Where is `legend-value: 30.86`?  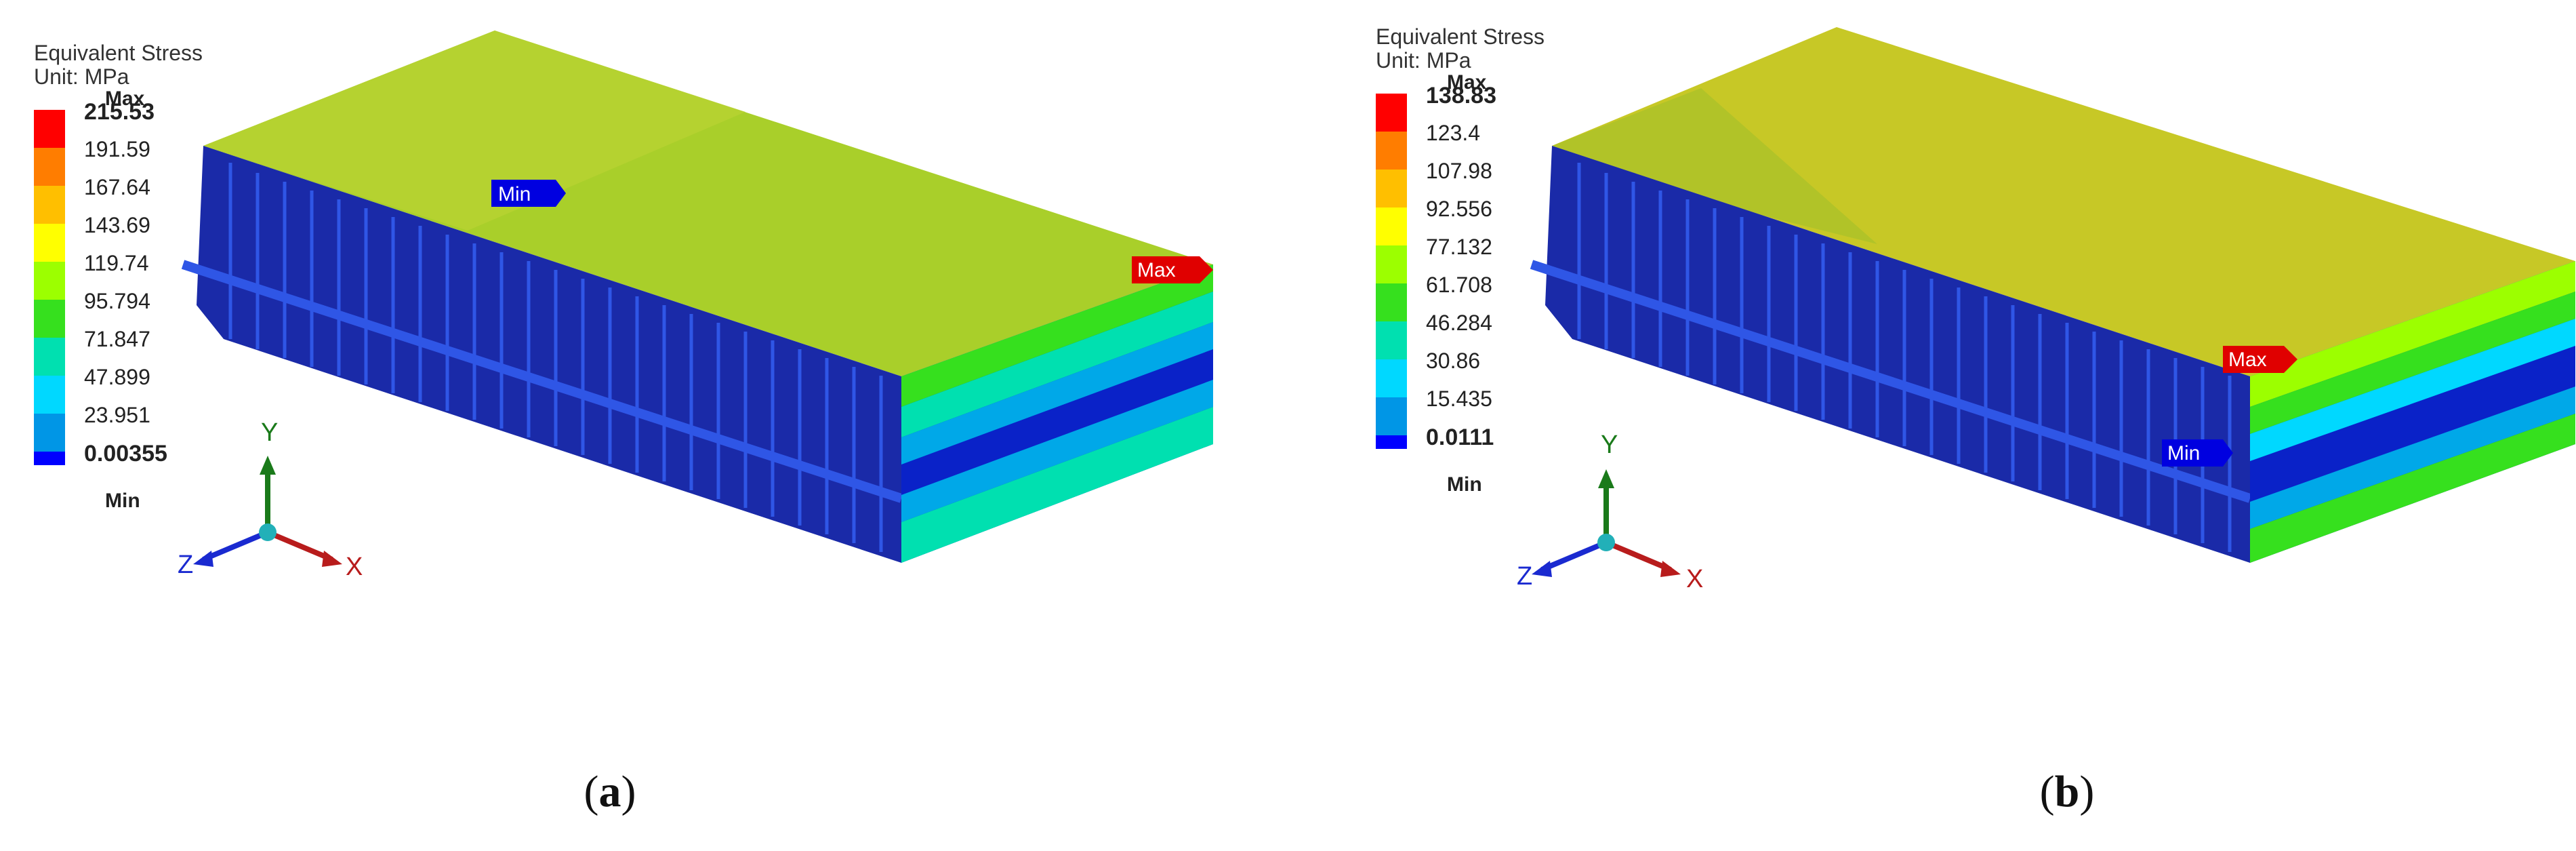
legend-value: 30.86 is located at coordinates (1454, 361).